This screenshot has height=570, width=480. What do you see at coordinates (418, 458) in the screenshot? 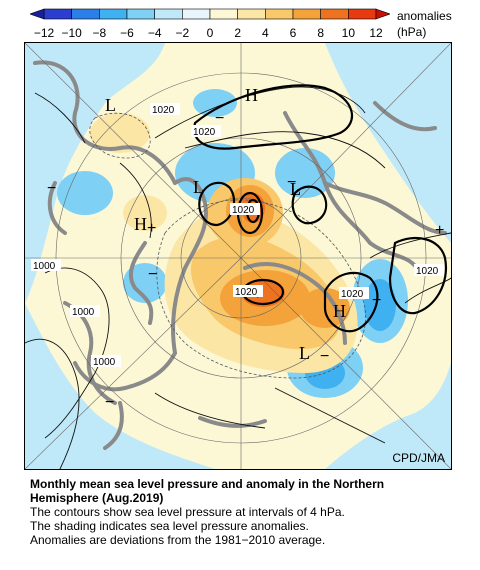
I see `credit-label: CPD/JMA` at bounding box center [418, 458].